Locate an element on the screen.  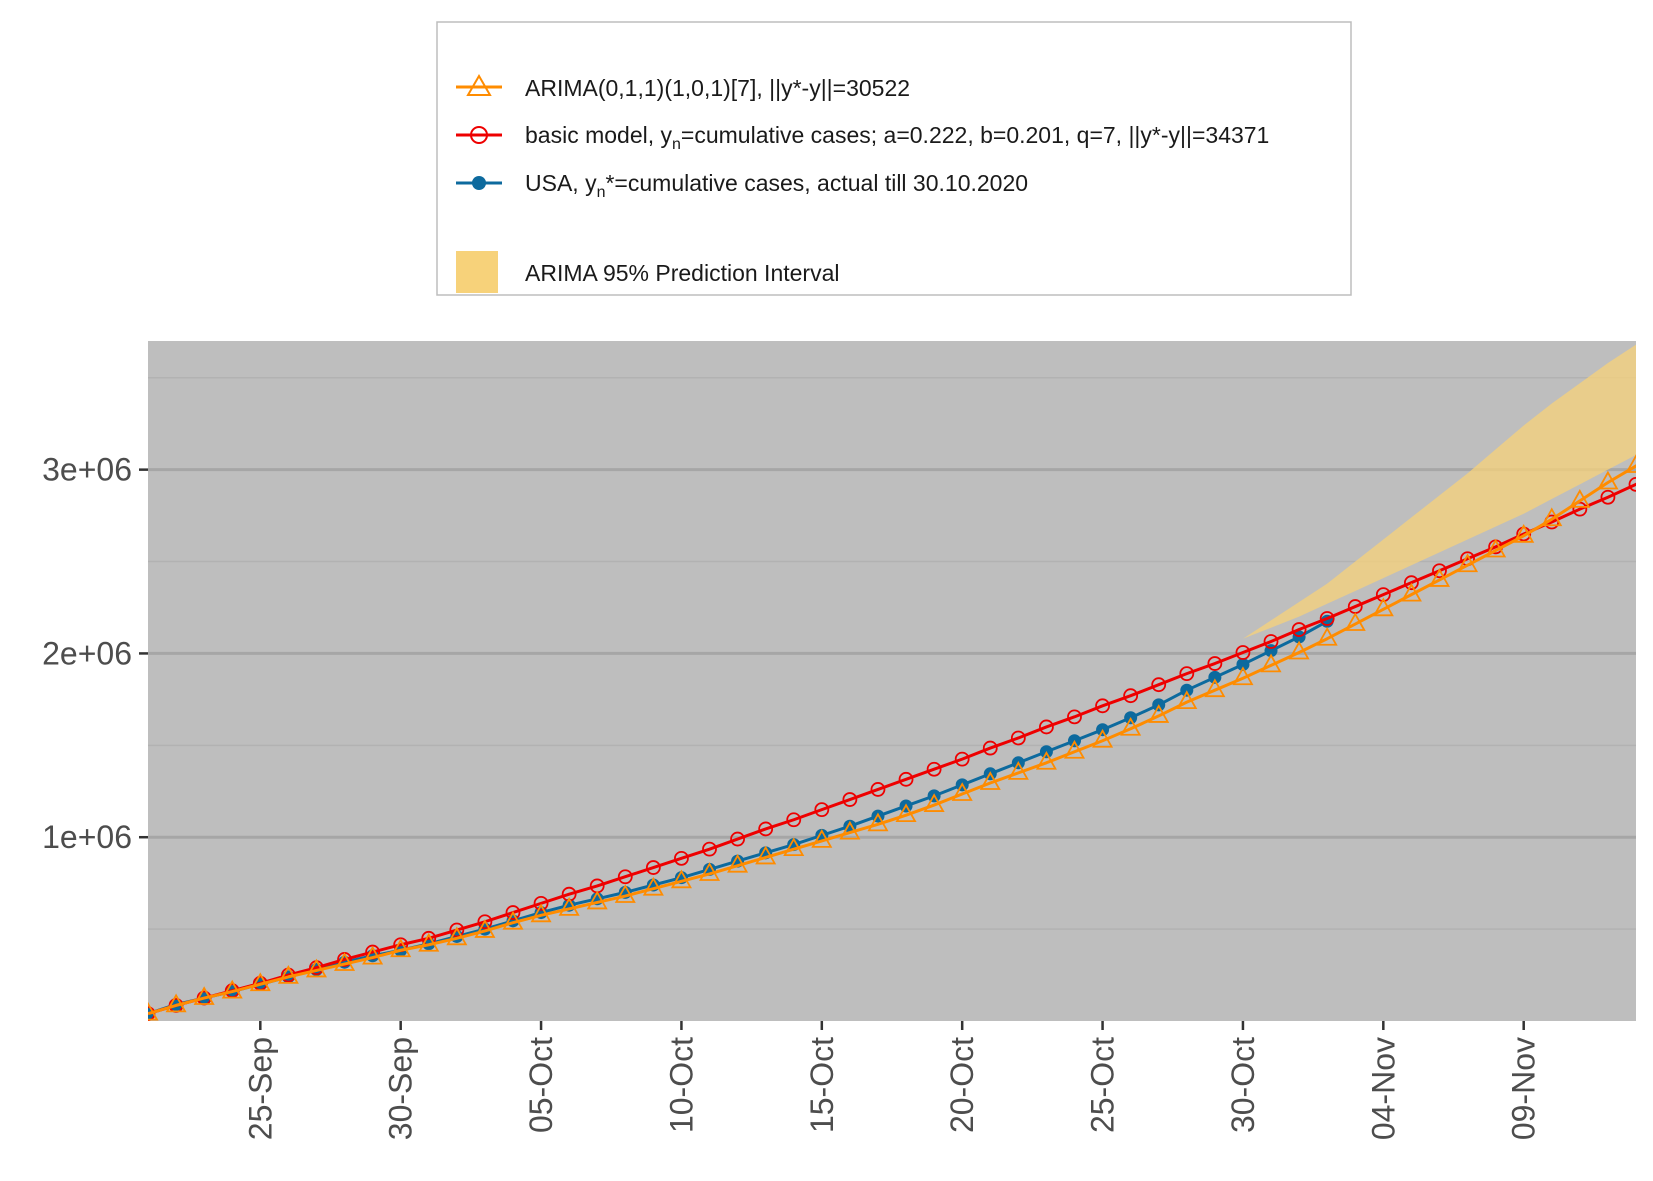
x-tick-label: 30-Oct is located at coordinates (1243, 1085).